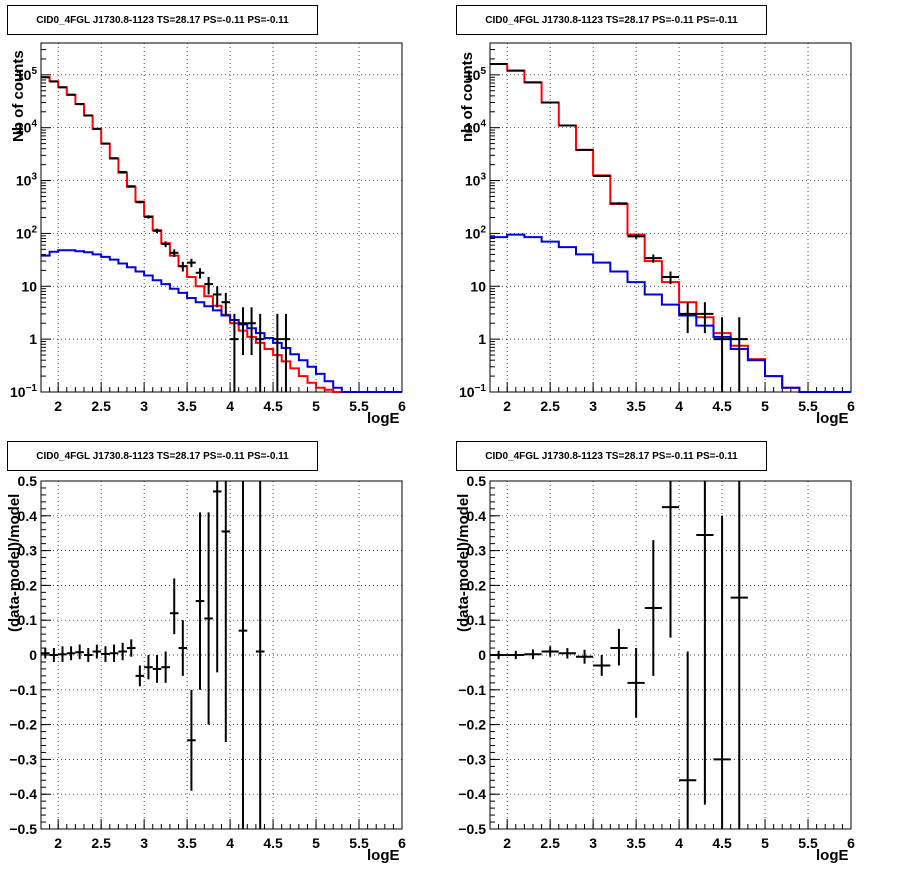 This screenshot has width=898, height=875. Describe the element at coordinates (467, 97) in the screenshot. I see `y-axis-label: nb of counts` at that location.